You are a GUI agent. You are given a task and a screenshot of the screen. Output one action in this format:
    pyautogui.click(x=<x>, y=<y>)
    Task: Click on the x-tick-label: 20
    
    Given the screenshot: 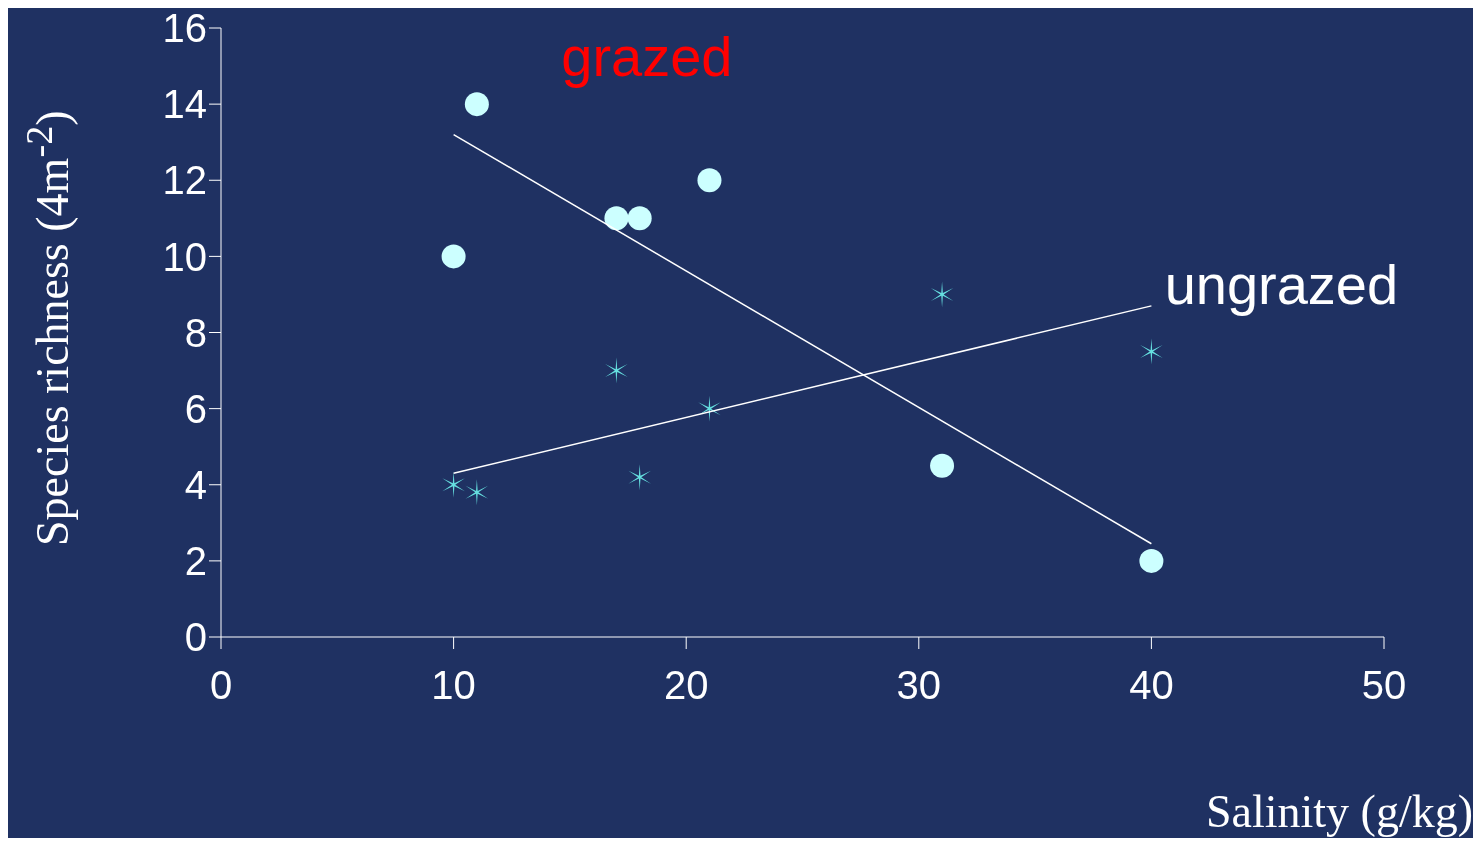 What is the action you would take?
    pyautogui.click(x=686, y=685)
    